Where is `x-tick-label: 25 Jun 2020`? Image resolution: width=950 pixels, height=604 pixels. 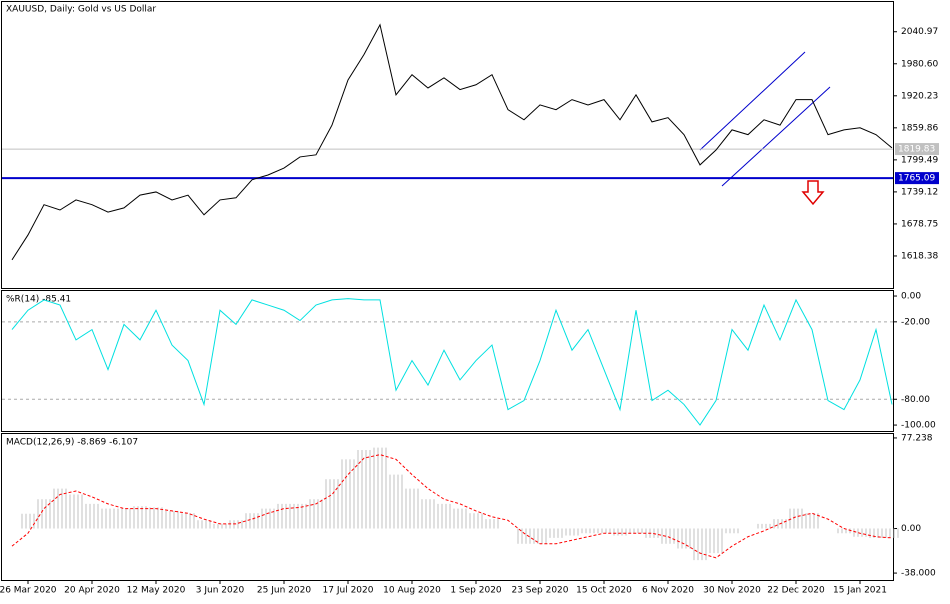
x-tick-label: 25 Jun 2020 is located at coordinates (284, 591).